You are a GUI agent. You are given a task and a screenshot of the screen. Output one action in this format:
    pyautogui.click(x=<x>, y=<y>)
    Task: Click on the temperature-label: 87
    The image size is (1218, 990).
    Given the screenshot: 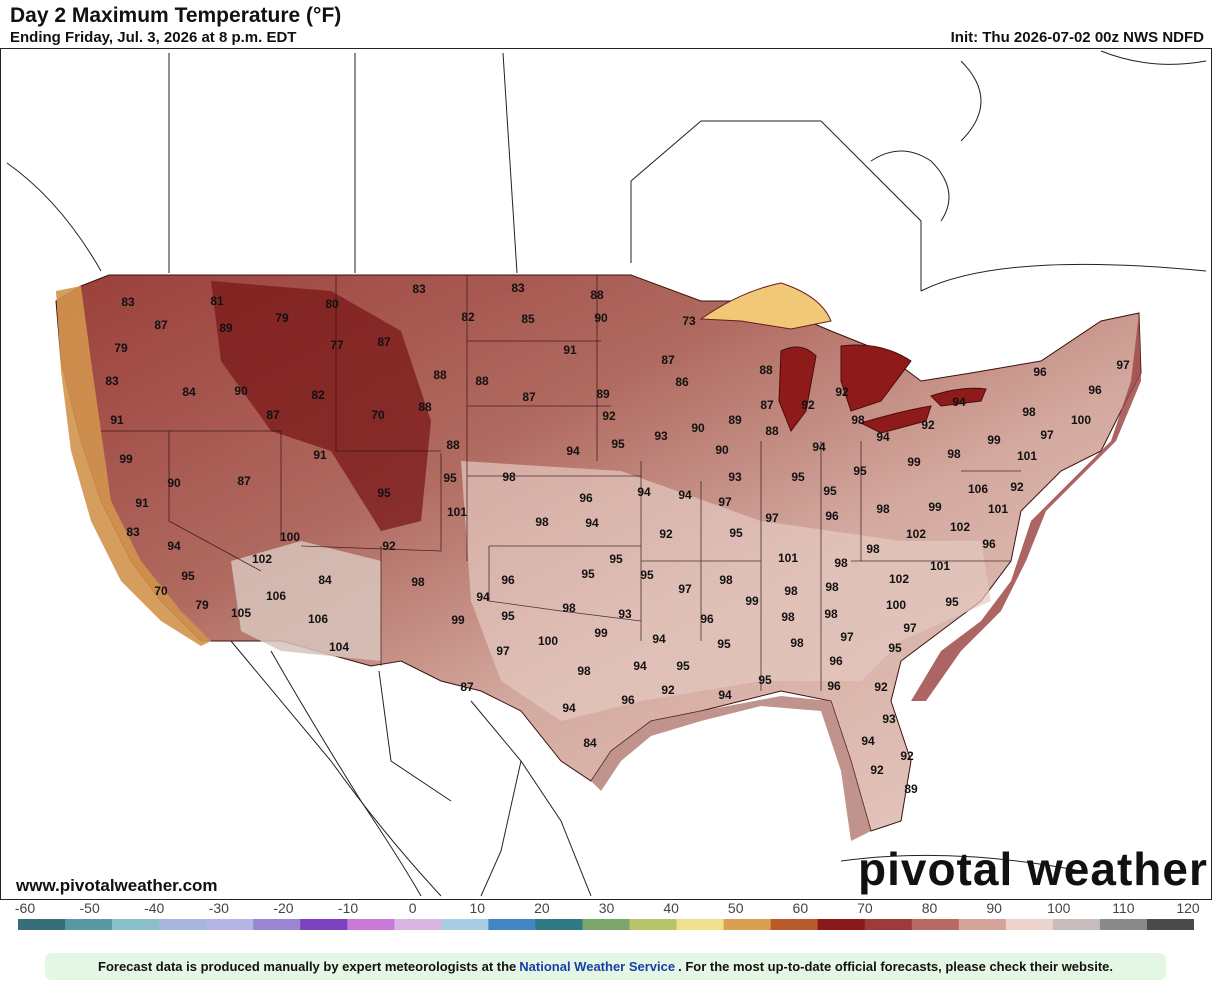 What is the action you would take?
    pyautogui.click(x=384, y=342)
    